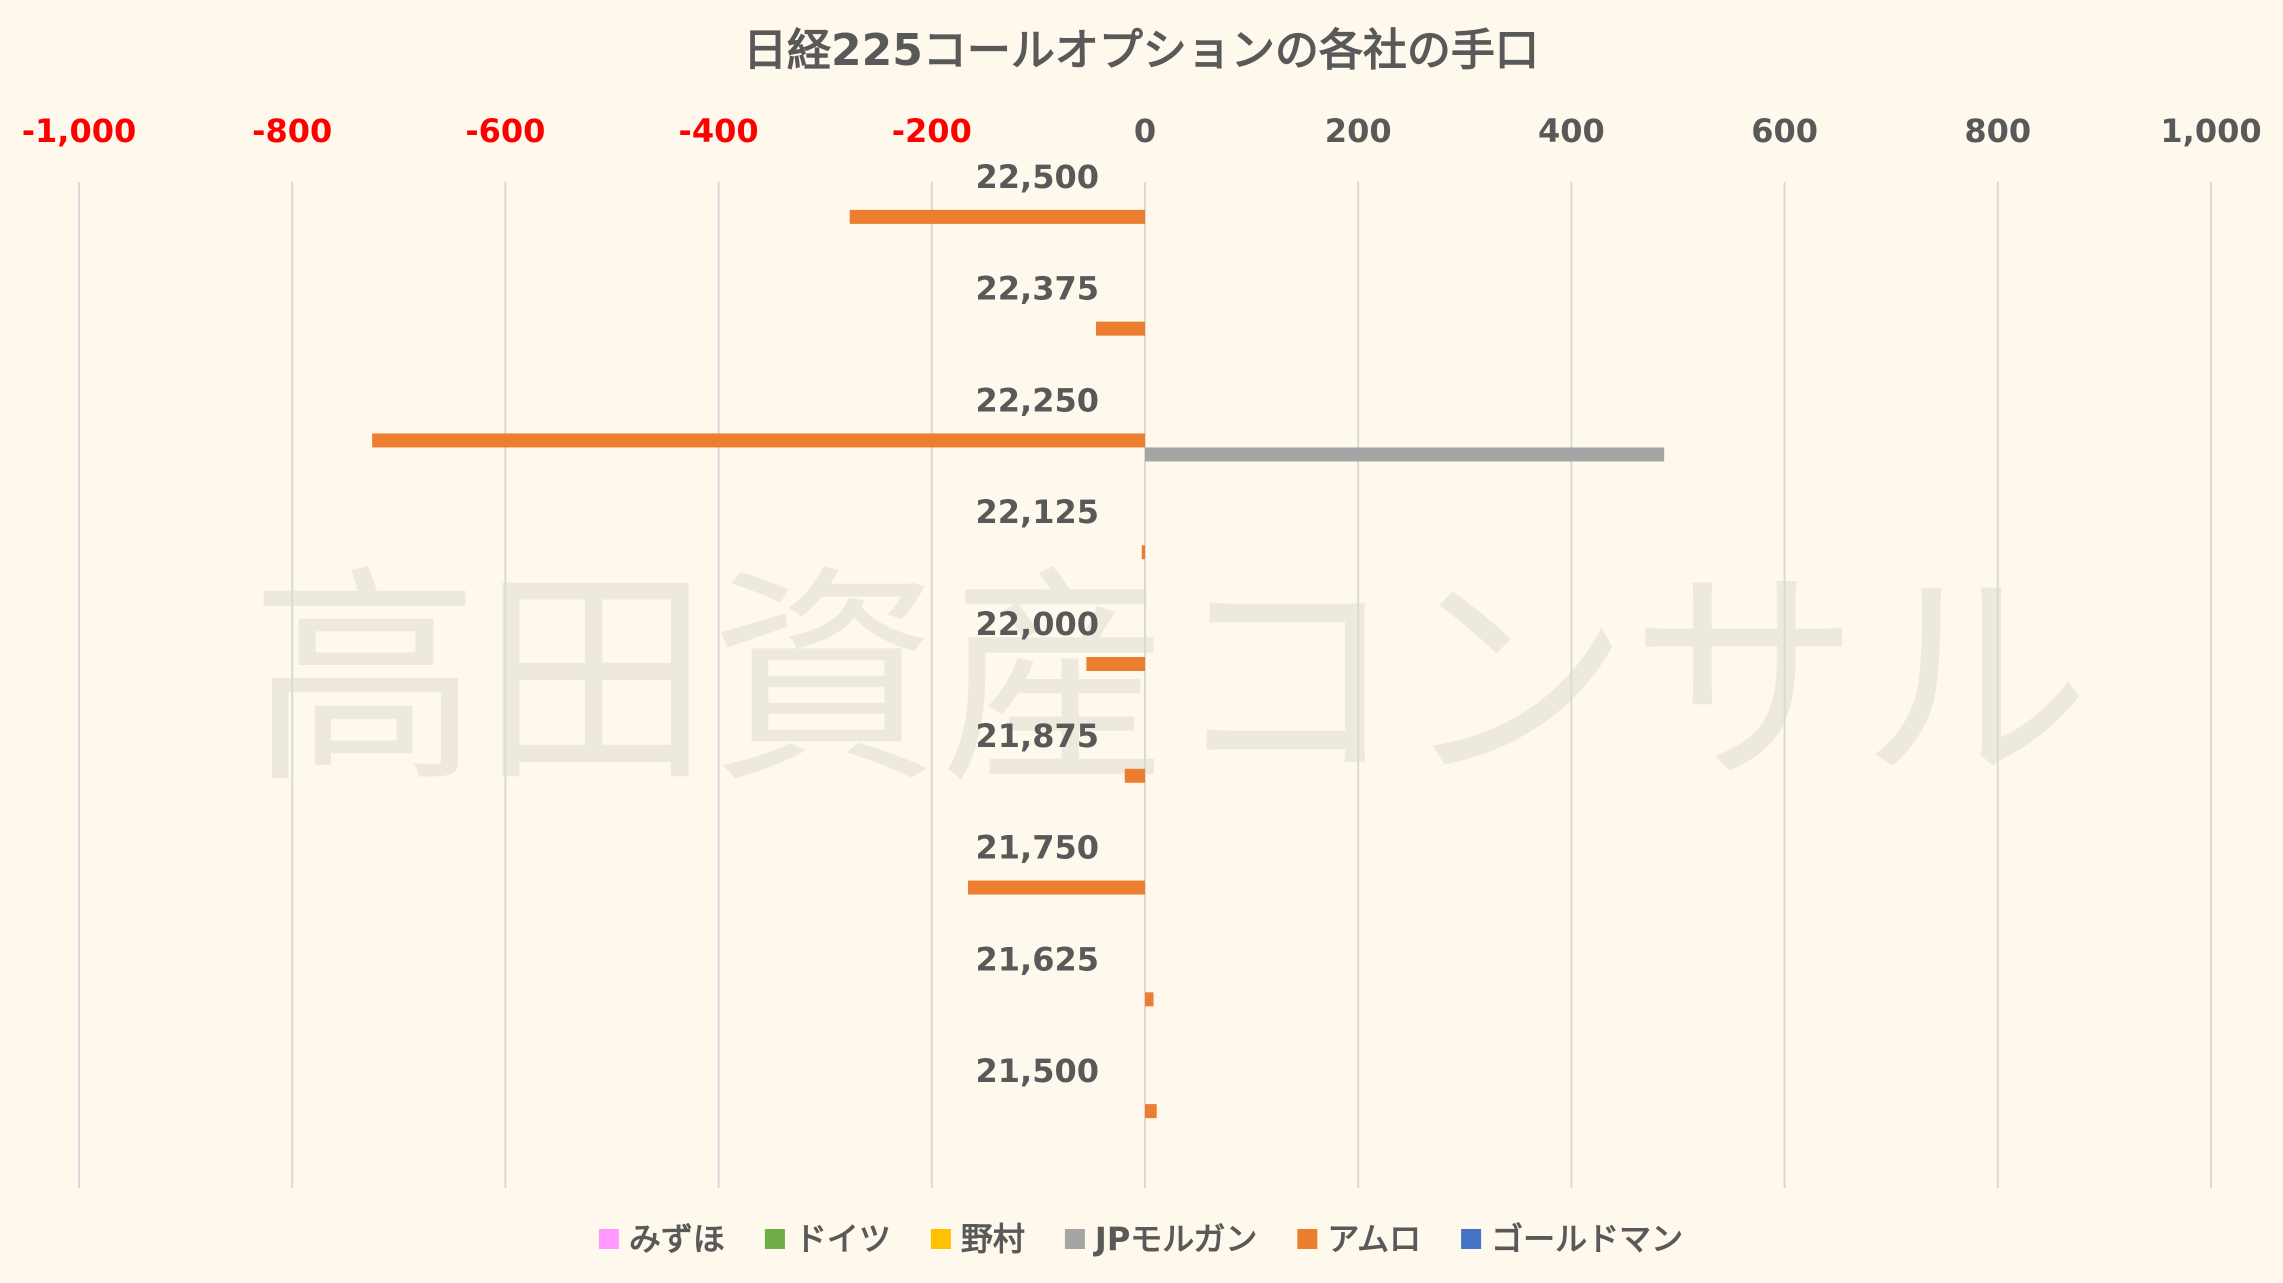 This screenshot has height=1283, width=2283. Describe the element at coordinates (1175, 1239) in the screenshot. I see `legend-label: JPモルガン` at that location.